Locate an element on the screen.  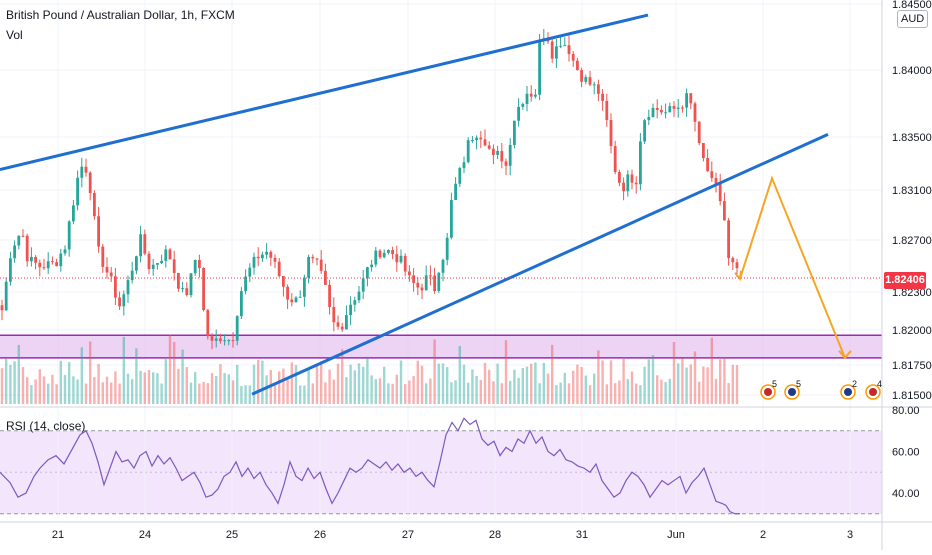
price-tick-label: 1.81750 is located at coordinates (912, 366).